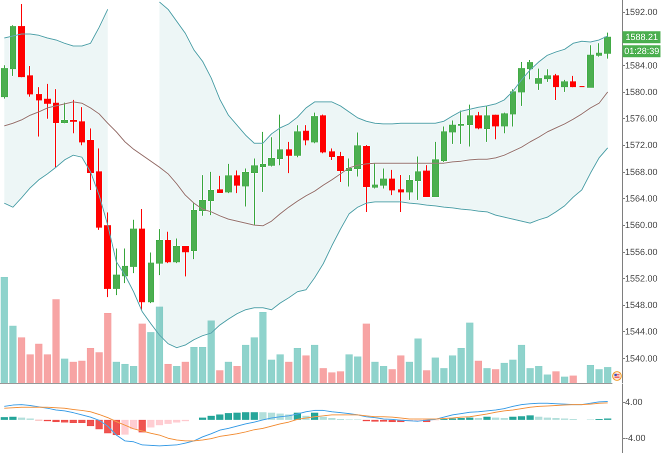  What do you see at coordinates (641, 91) in the screenshot?
I see `y-tick-label: 1580.00` at bounding box center [641, 91].